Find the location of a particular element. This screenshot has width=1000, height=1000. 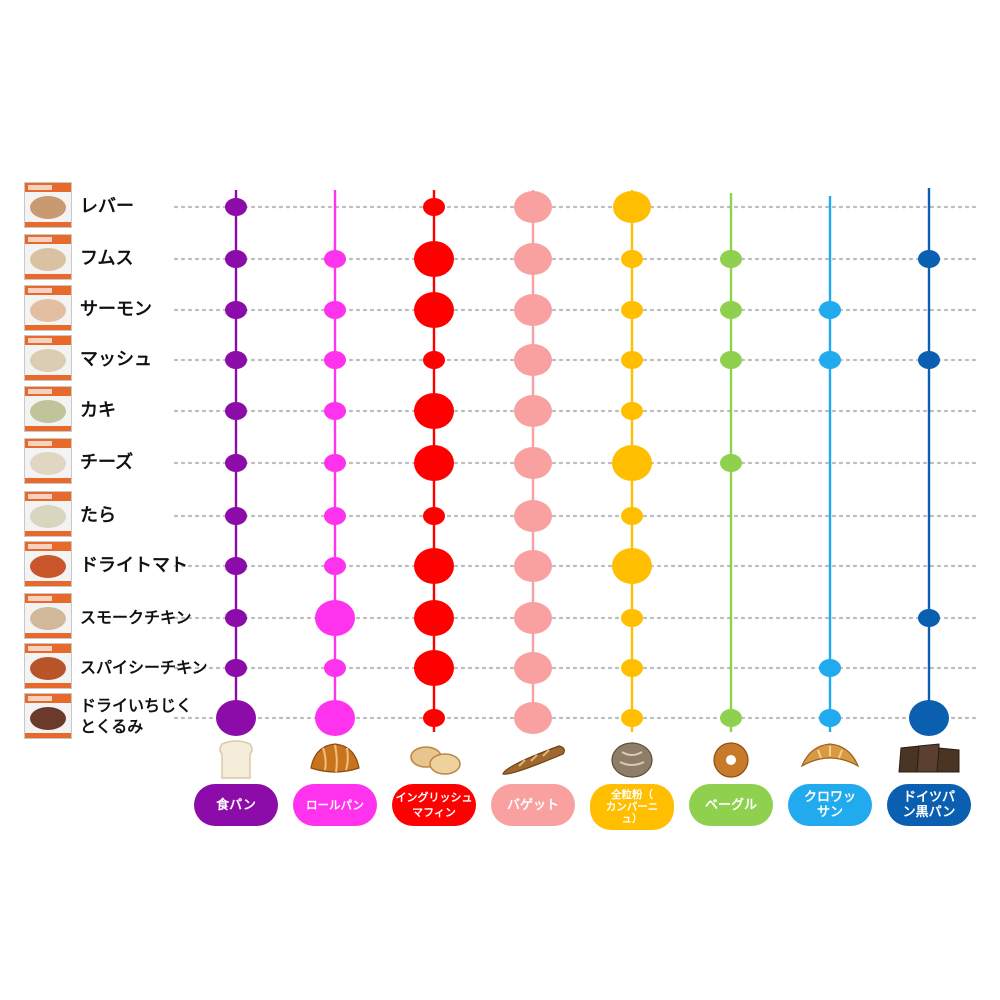

bread-column-label: ロールパン is located at coordinates (335, 805).